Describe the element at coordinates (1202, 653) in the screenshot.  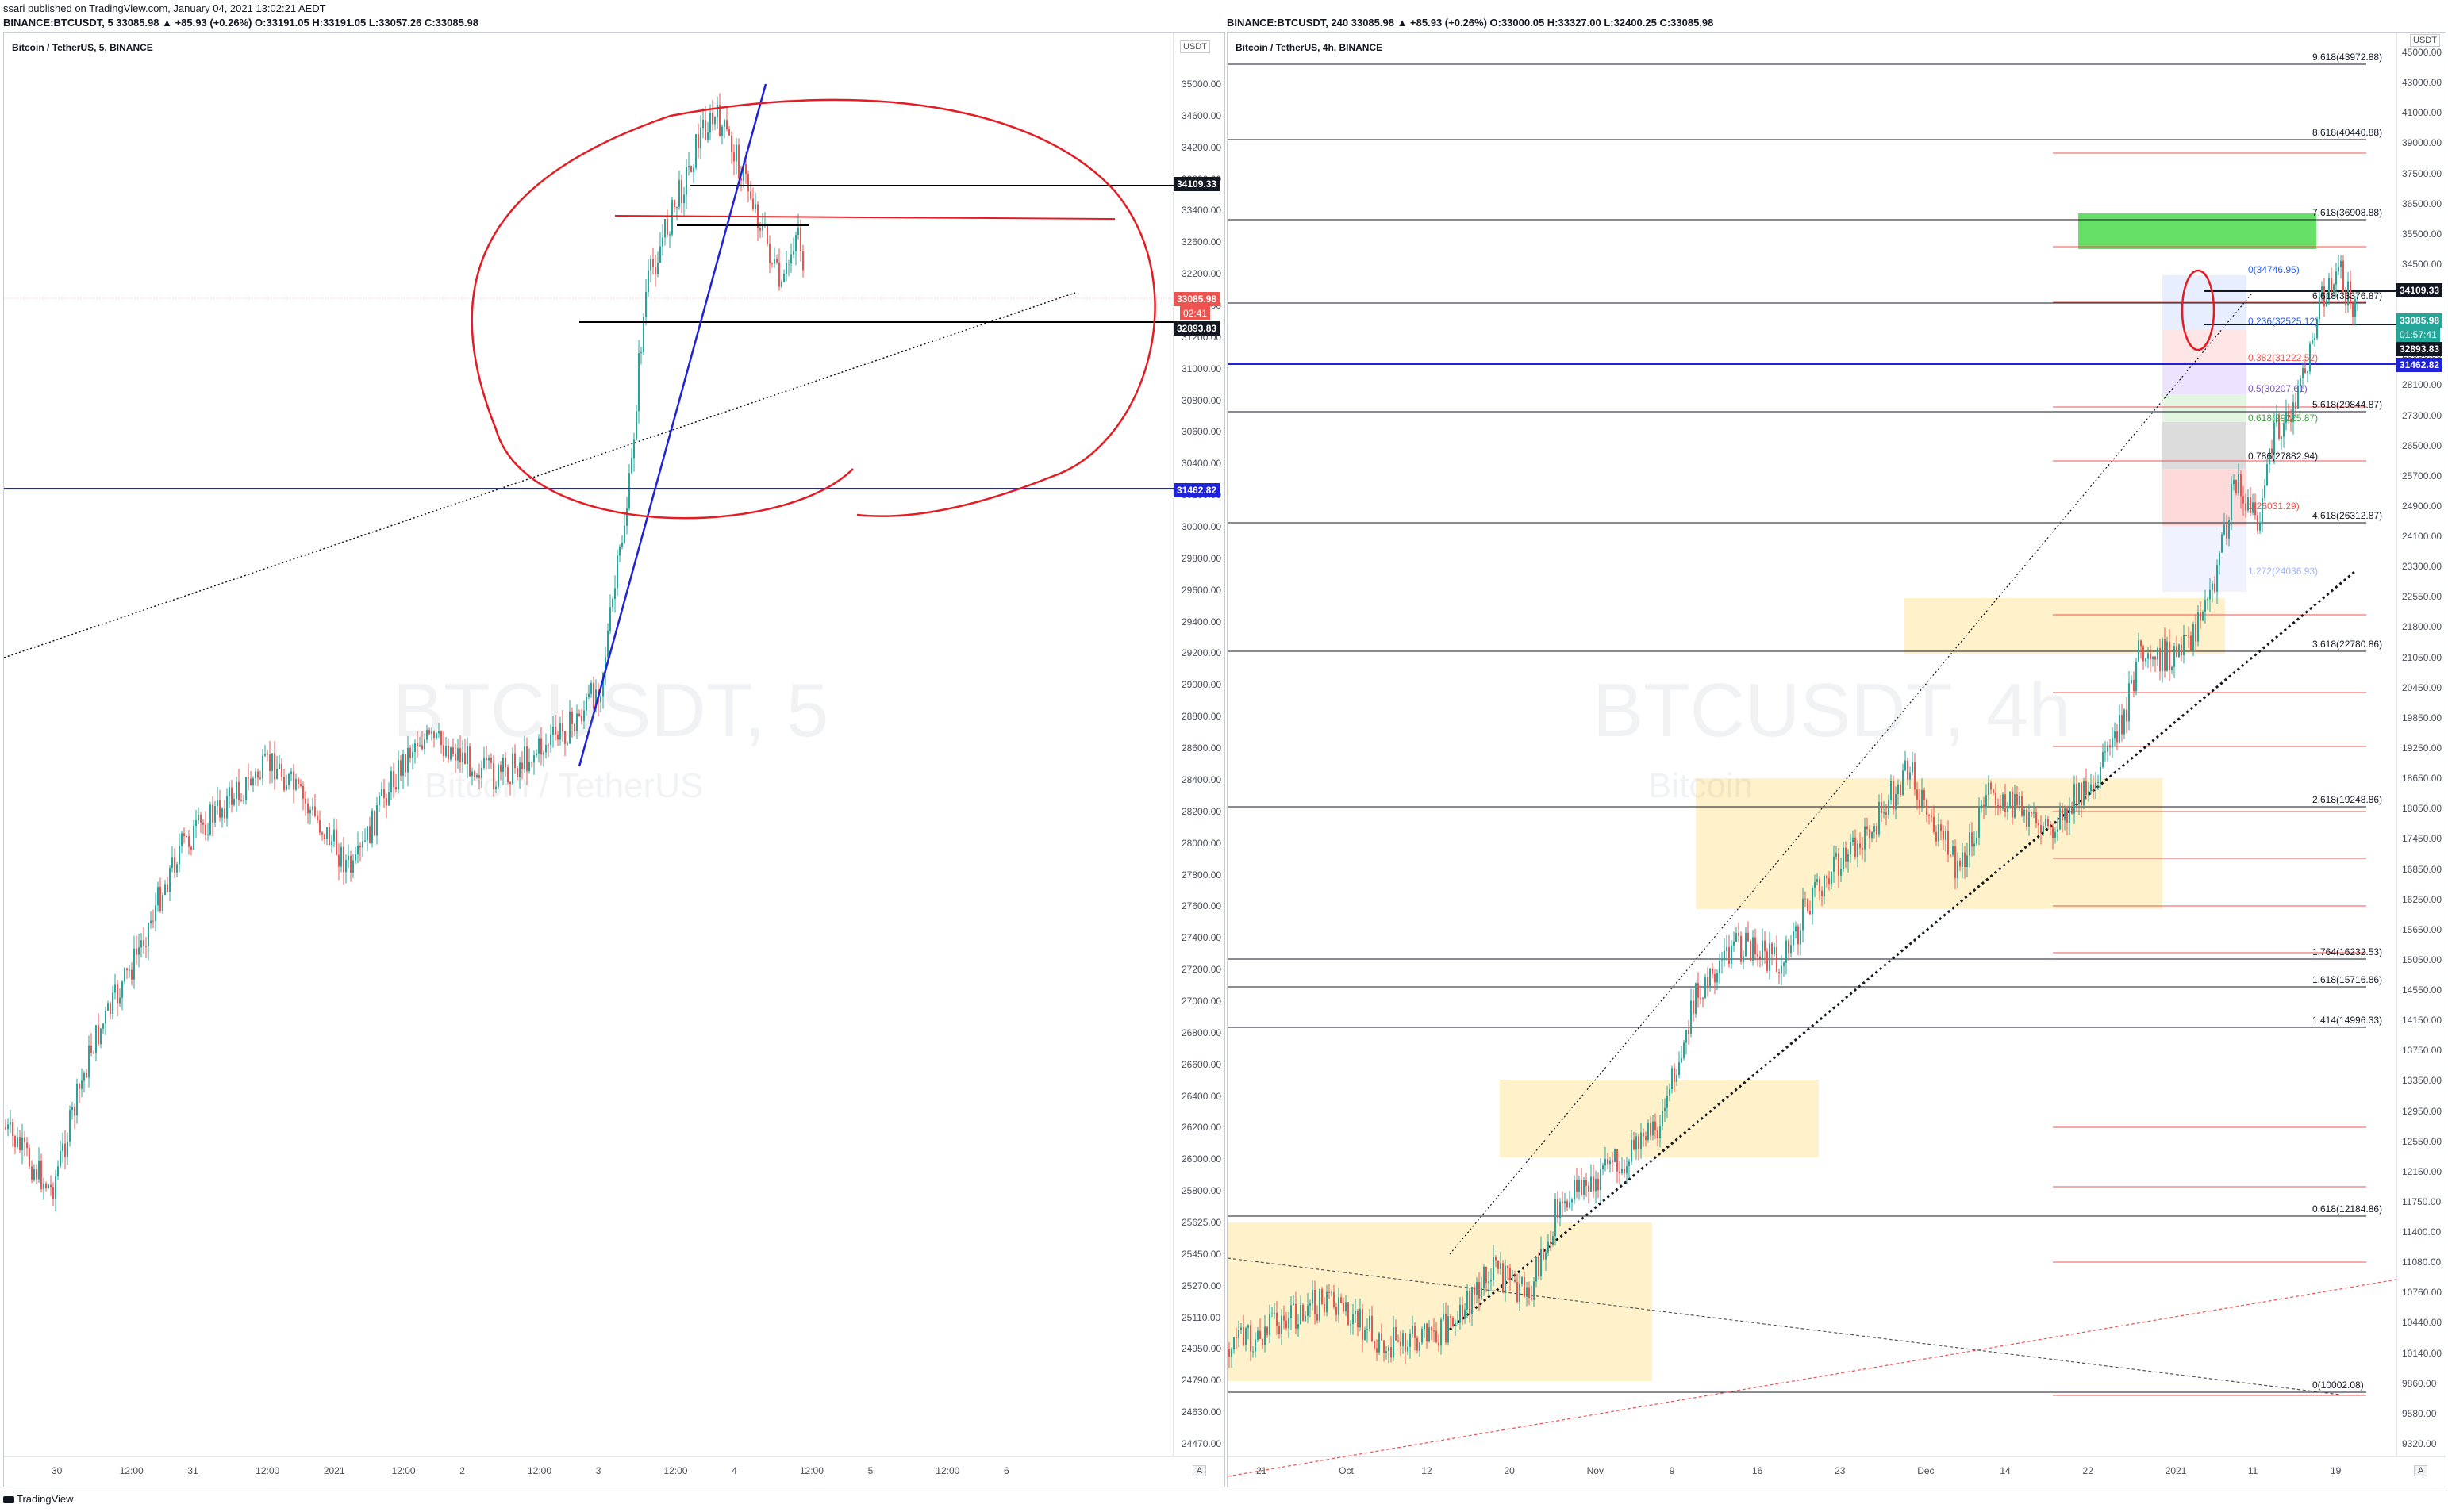
I see `price-tick-label: 29200.00` at that location.